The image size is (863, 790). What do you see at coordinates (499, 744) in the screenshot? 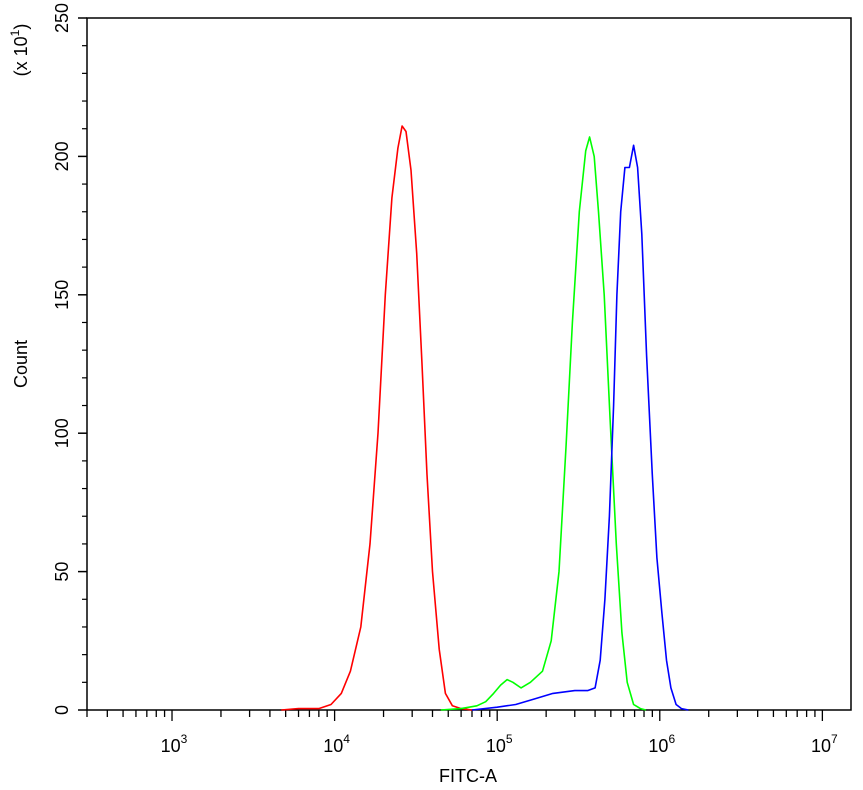
I see `x-tick-label: 10⁵` at bounding box center [499, 744].